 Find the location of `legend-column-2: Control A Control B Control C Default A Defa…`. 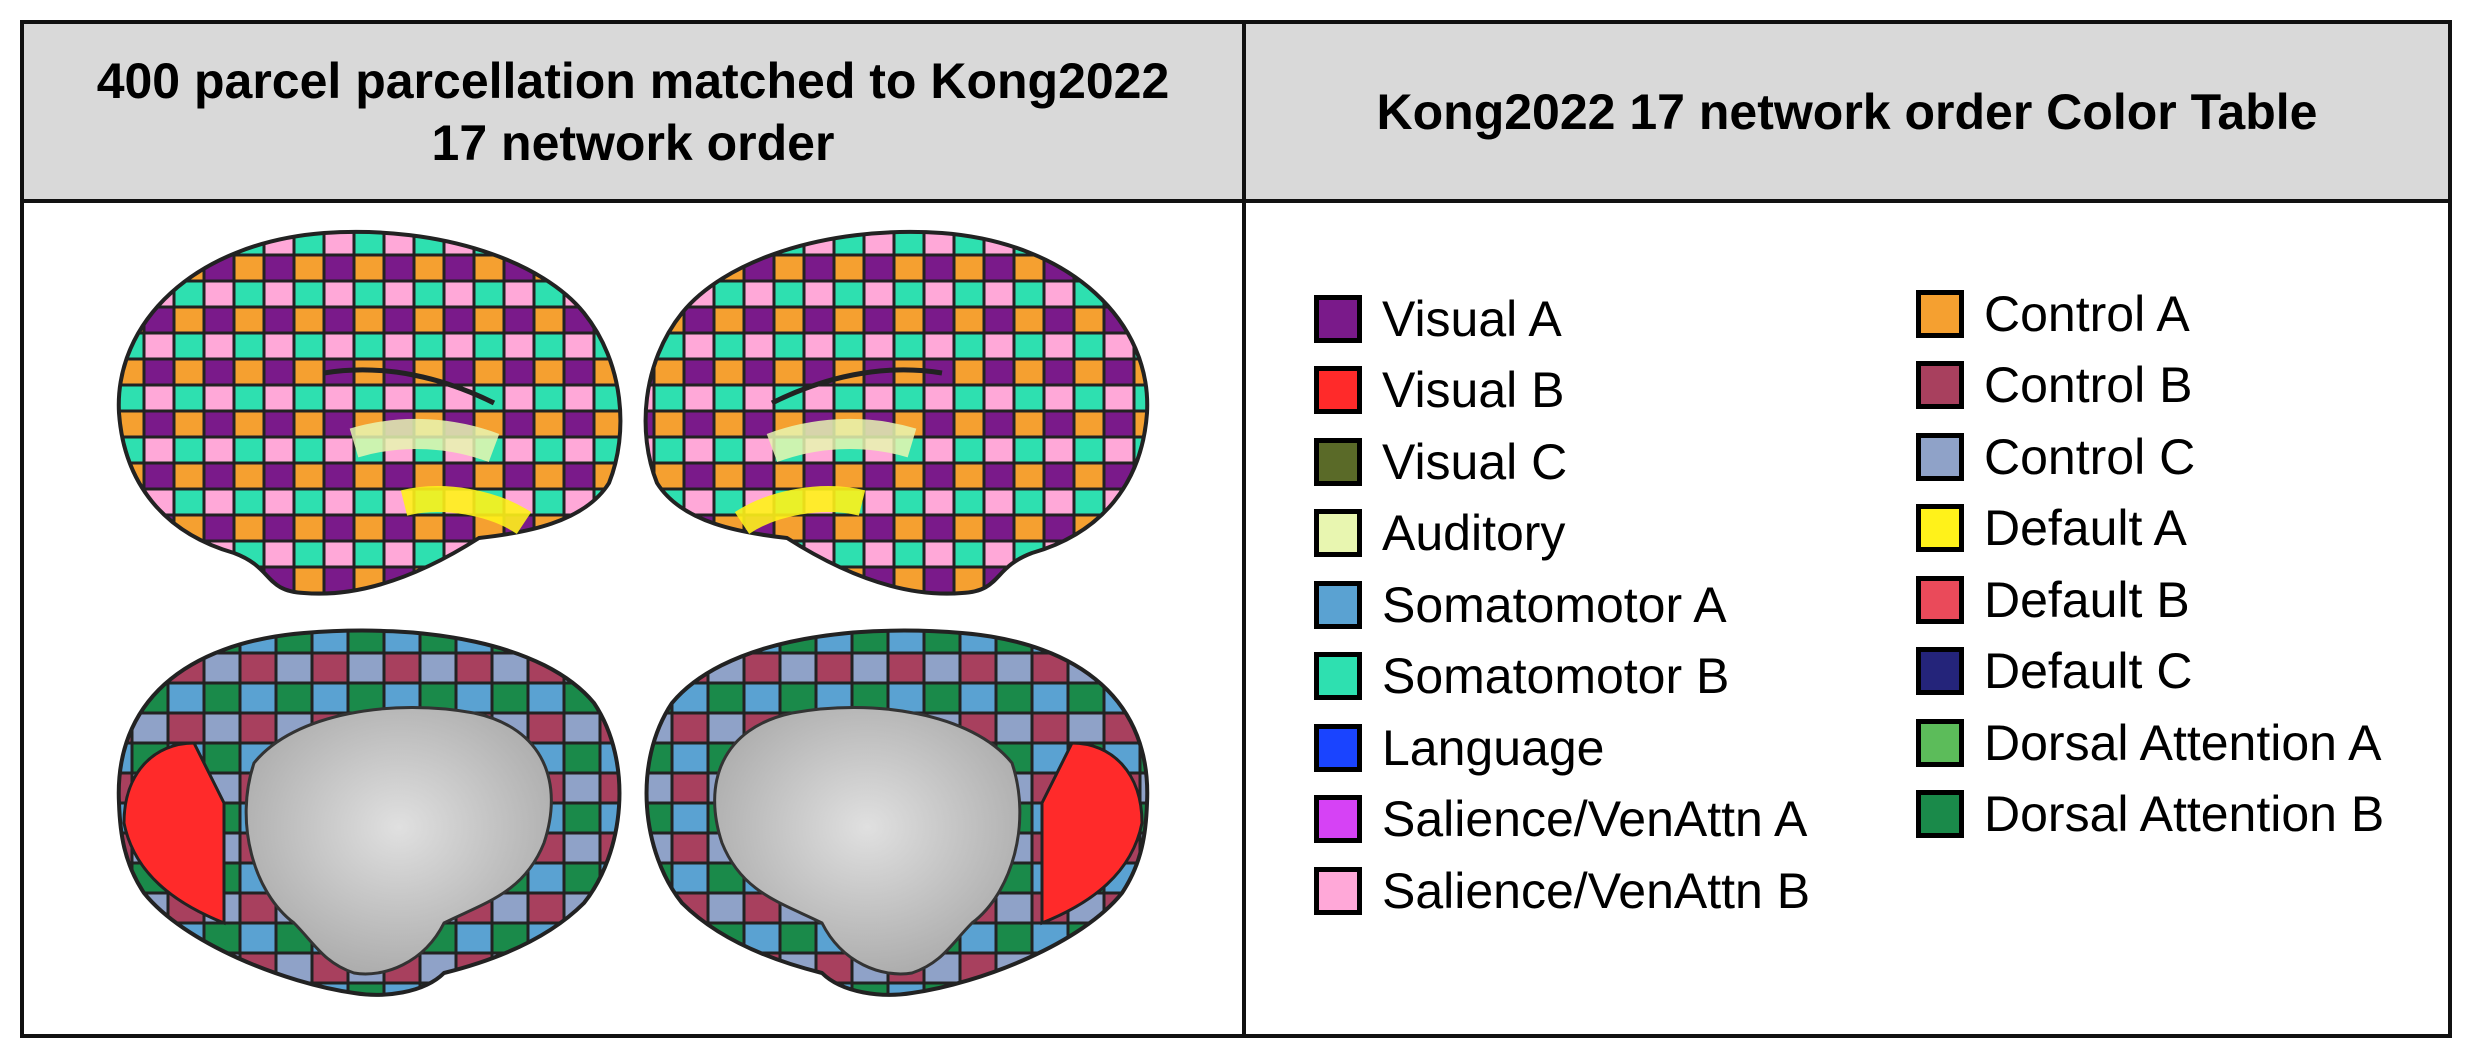

legend-column-2: Control A Control B Control C Default A Defa… is located at coordinates (2150, 564).